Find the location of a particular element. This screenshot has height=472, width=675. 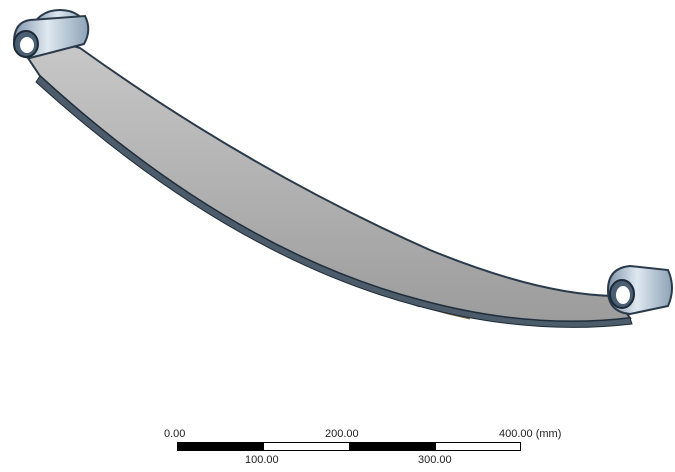

left-eye-bushing is located at coordinates (51, 34).